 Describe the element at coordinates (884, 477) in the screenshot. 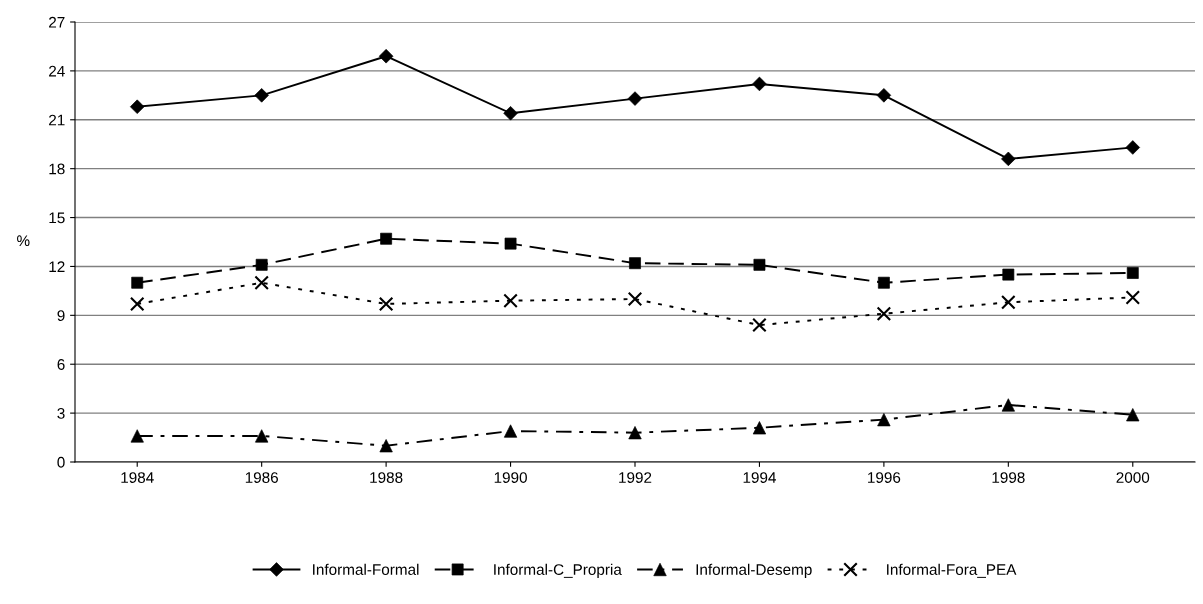

I see `x-tick-label: 1996` at that location.